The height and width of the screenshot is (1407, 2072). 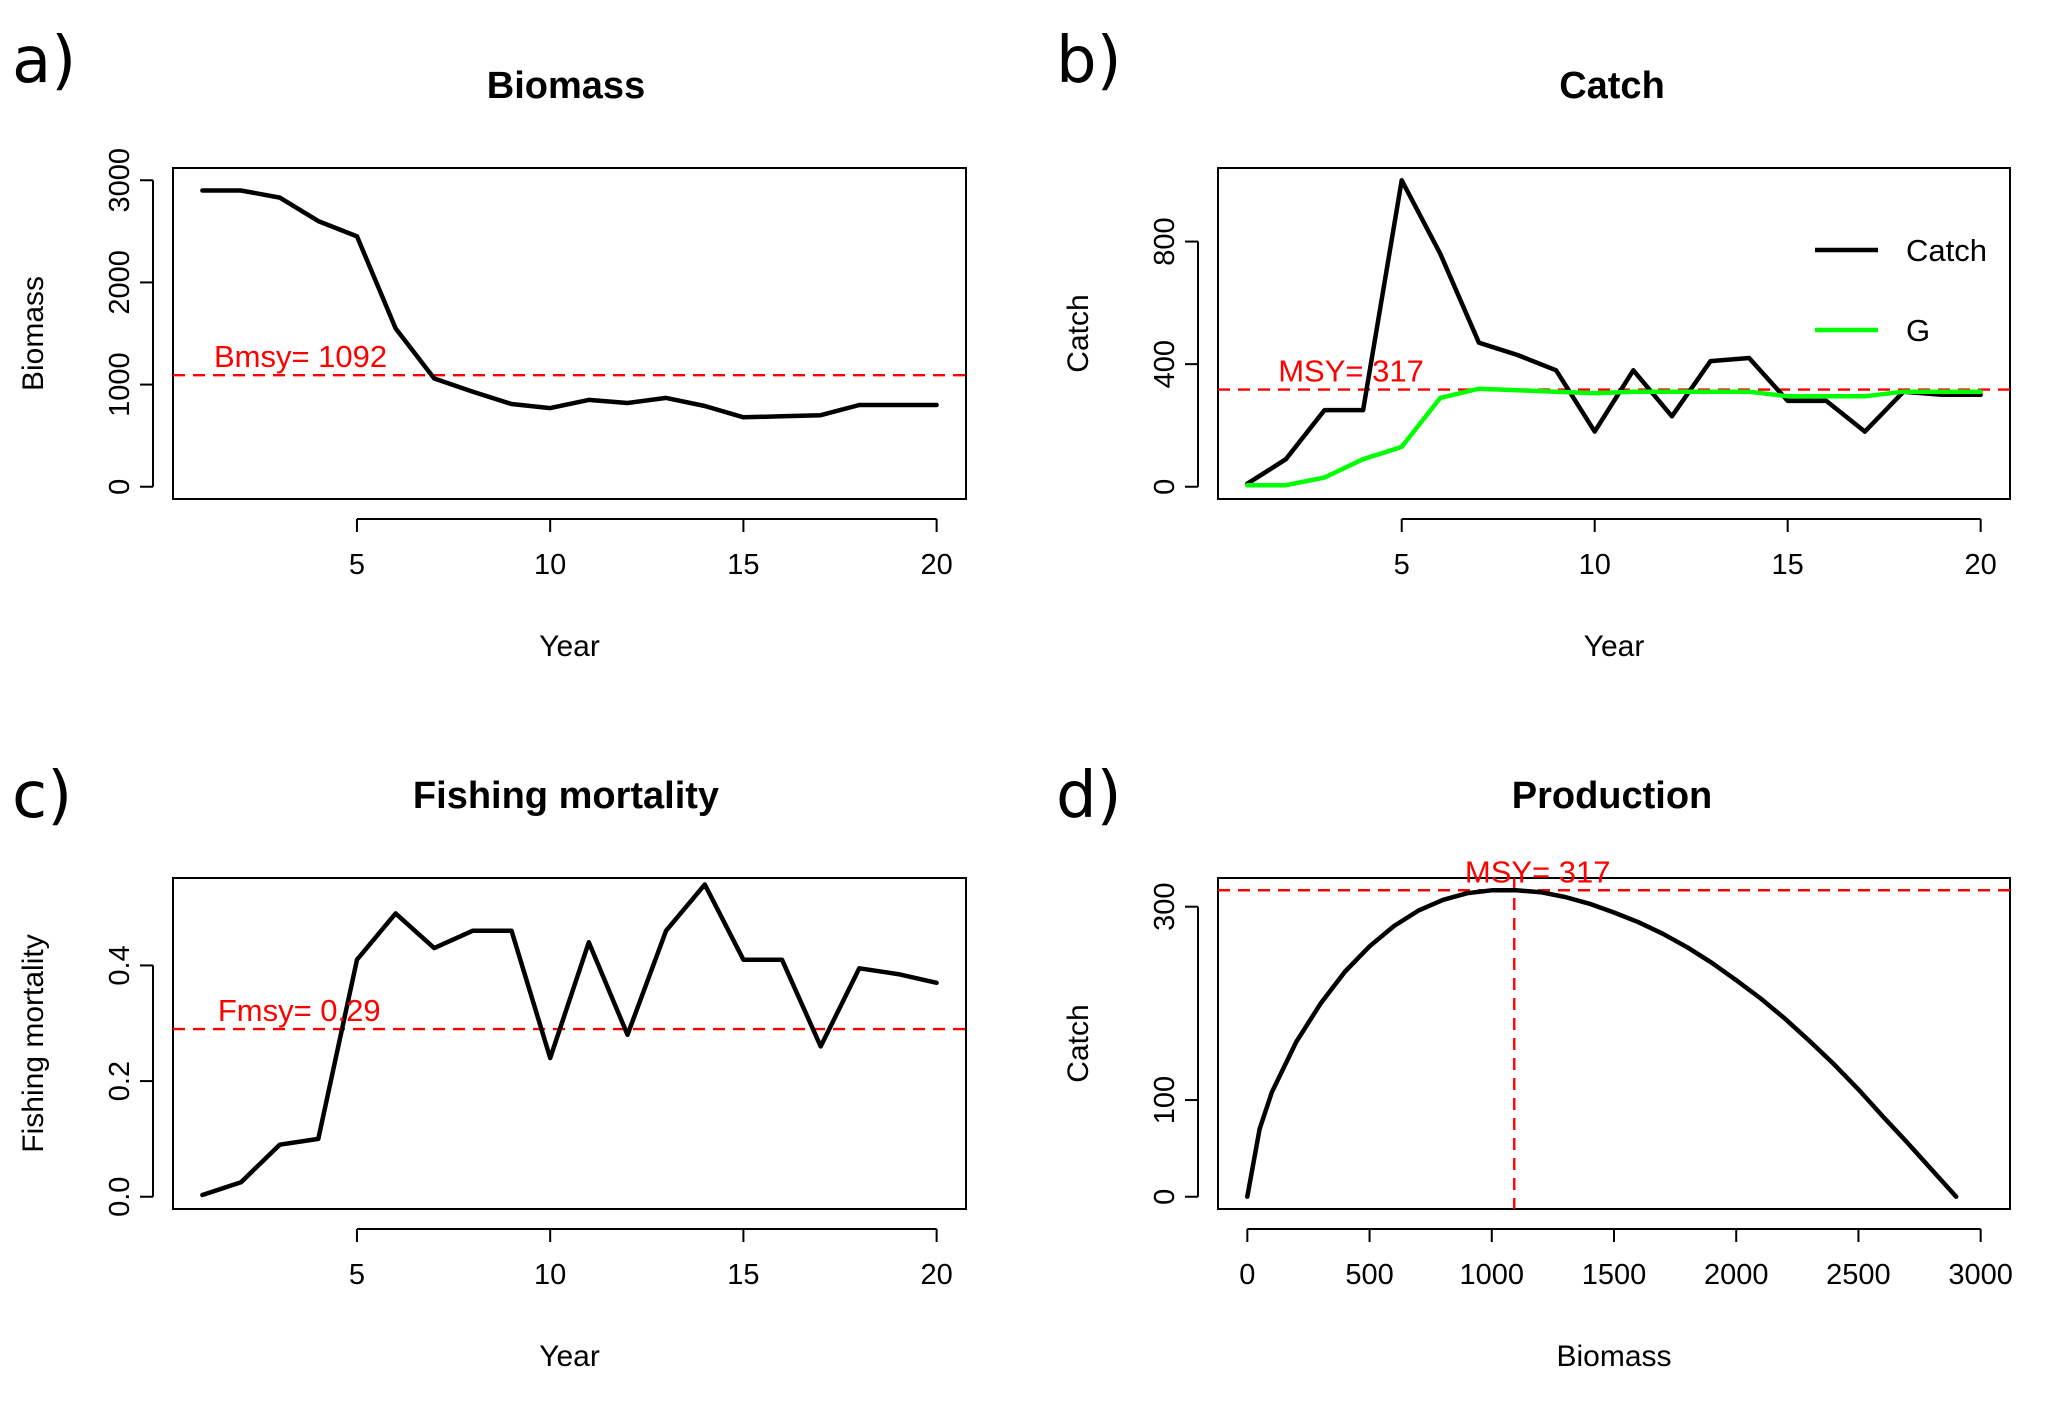 I want to click on panel-title: Catch, so click(x=1612, y=86).